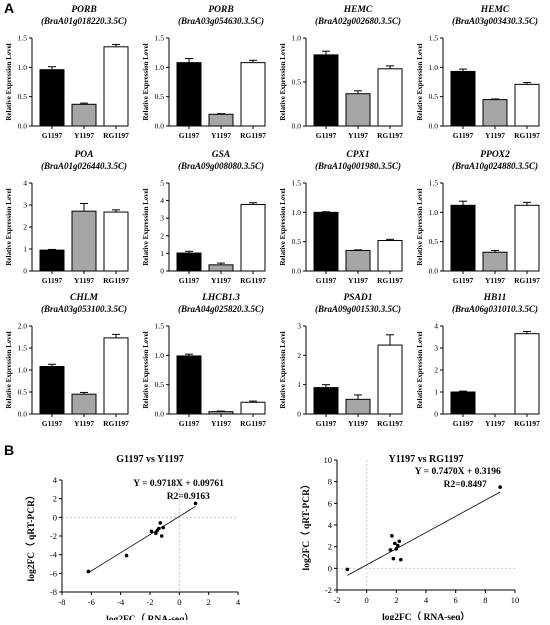 This screenshot has width=550, height=625. What do you see at coordinates (426, 600) in the screenshot?
I see `x-tick-label: 4` at bounding box center [426, 600].